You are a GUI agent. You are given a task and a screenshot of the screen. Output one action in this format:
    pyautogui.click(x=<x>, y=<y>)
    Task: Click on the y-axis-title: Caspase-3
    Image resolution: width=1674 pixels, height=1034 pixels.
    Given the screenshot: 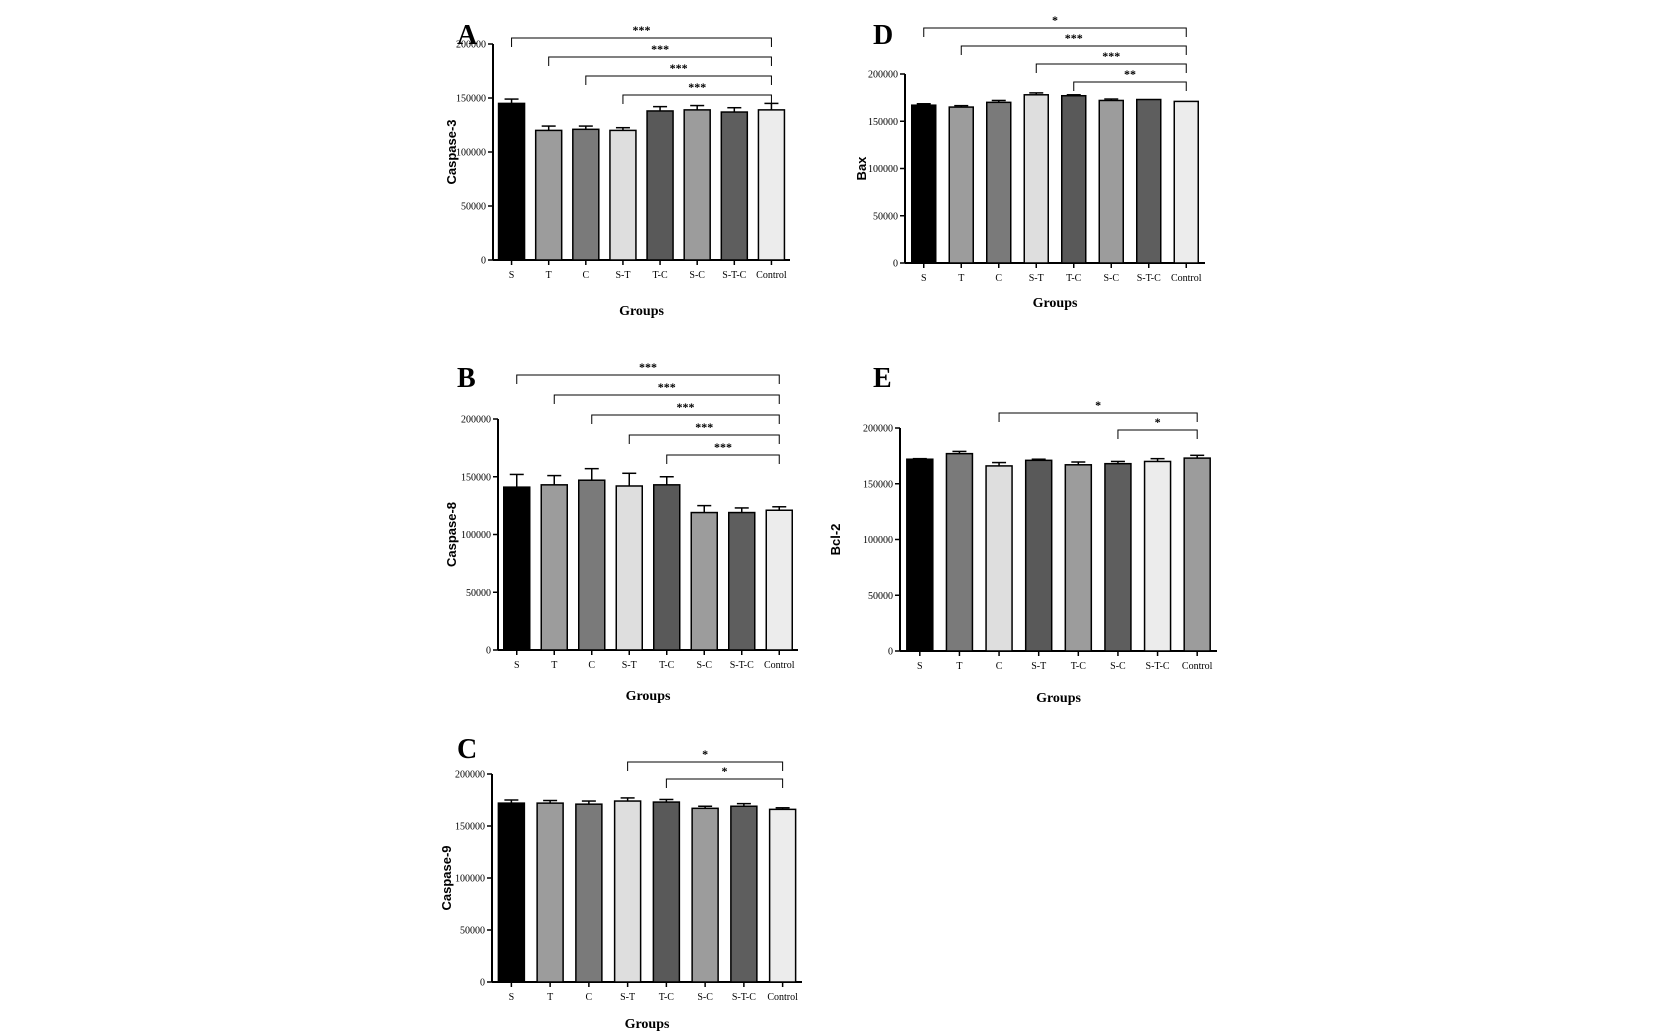 What is the action you would take?
    pyautogui.click(x=451, y=151)
    